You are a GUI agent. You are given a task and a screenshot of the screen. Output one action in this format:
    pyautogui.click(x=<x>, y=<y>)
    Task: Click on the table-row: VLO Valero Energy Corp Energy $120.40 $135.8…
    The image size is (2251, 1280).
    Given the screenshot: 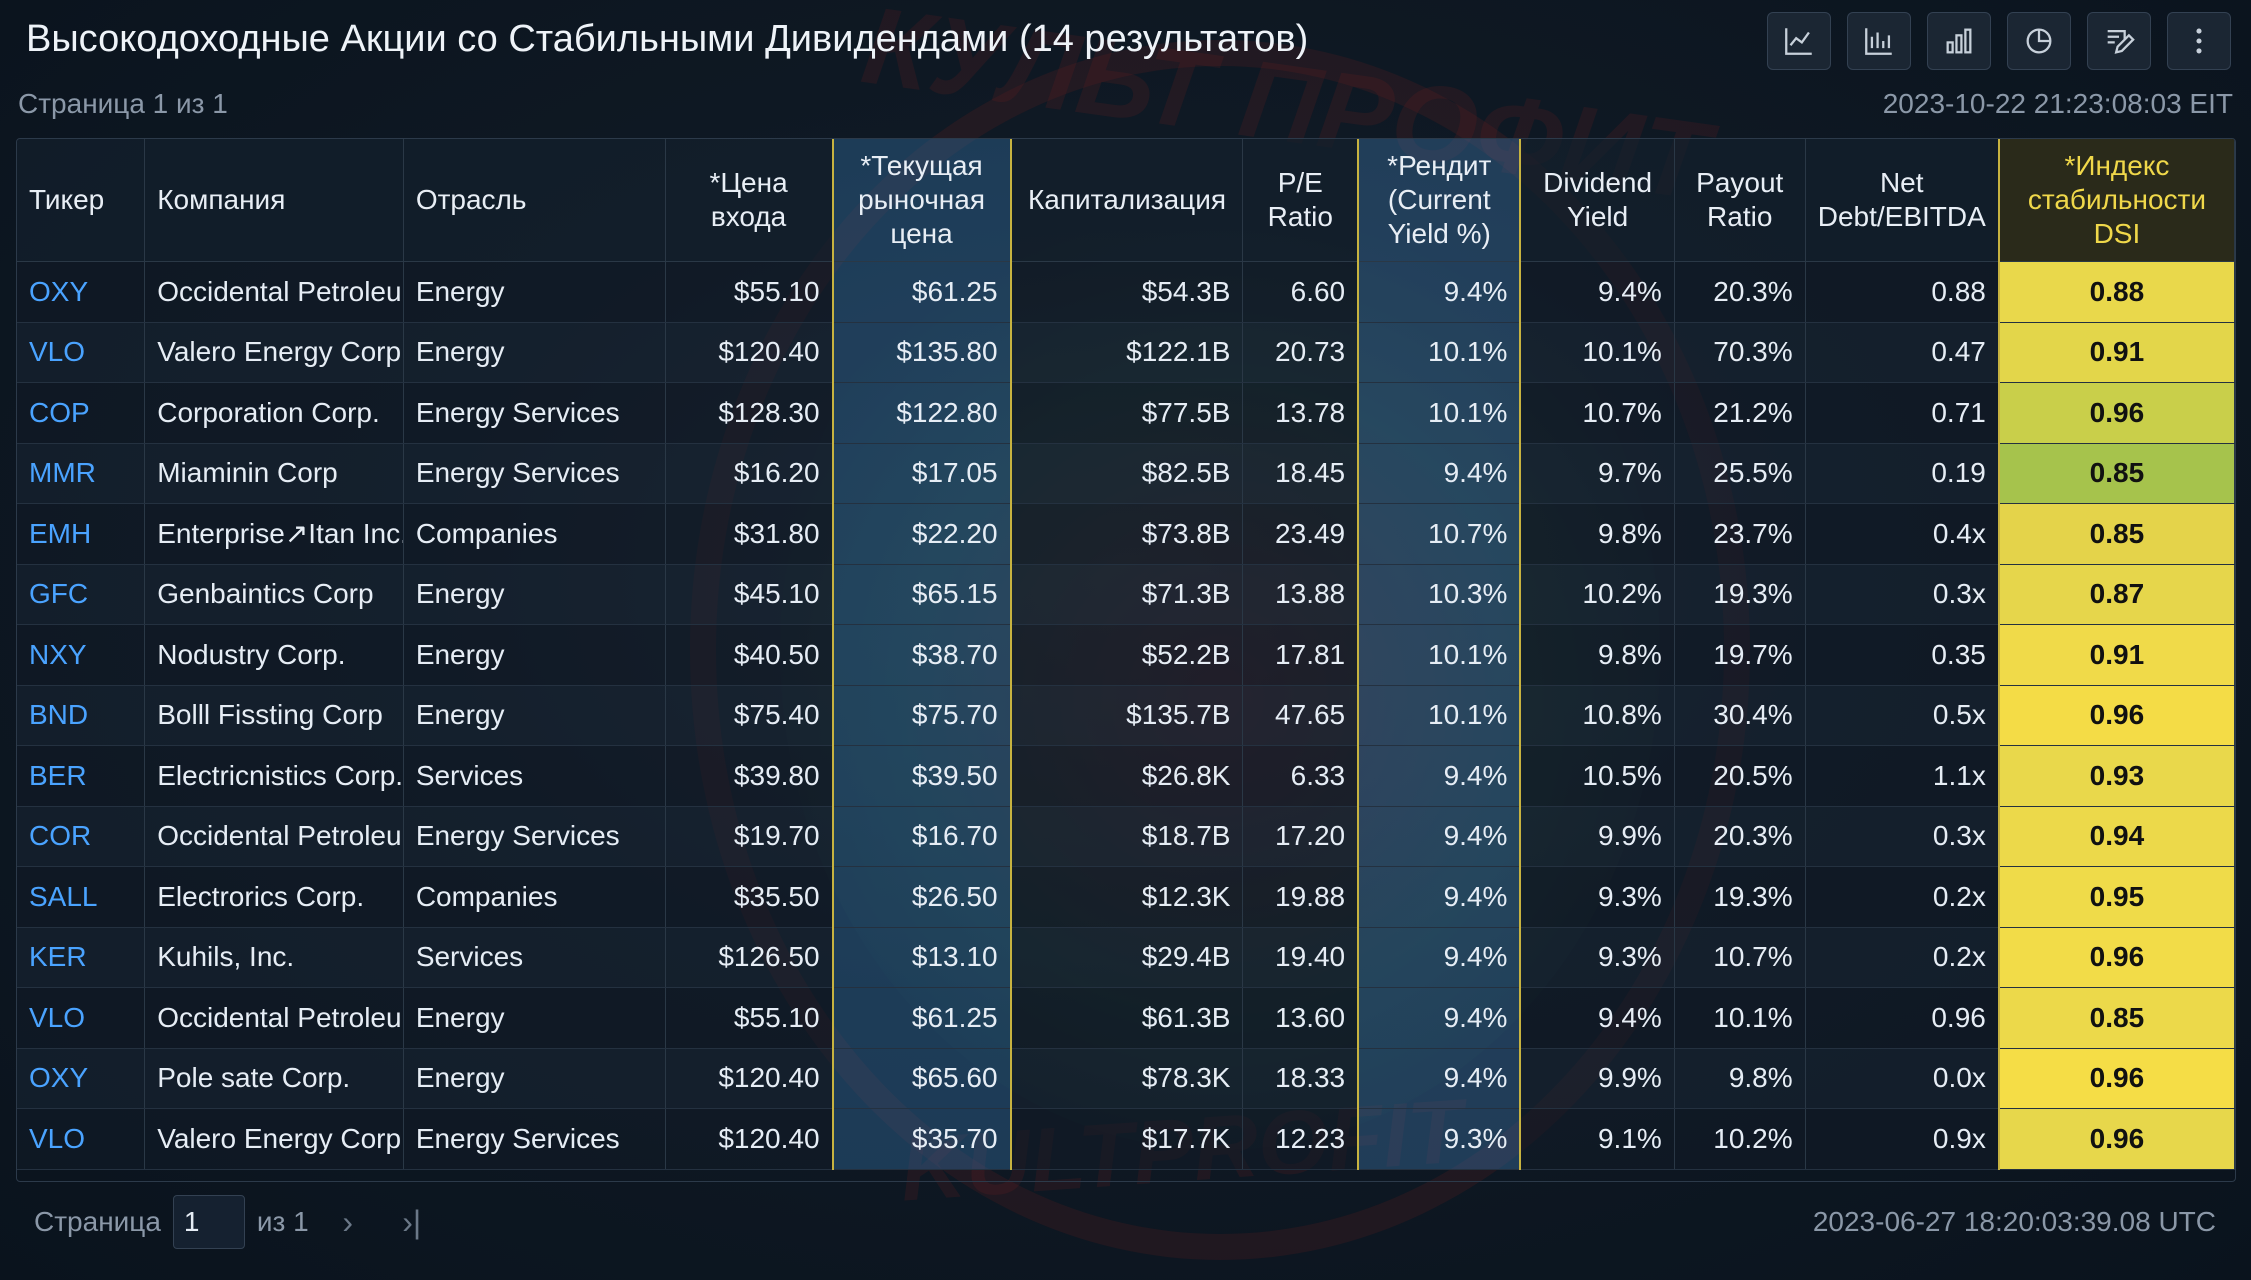 What is the action you would take?
    pyautogui.click(x=1126, y=352)
    